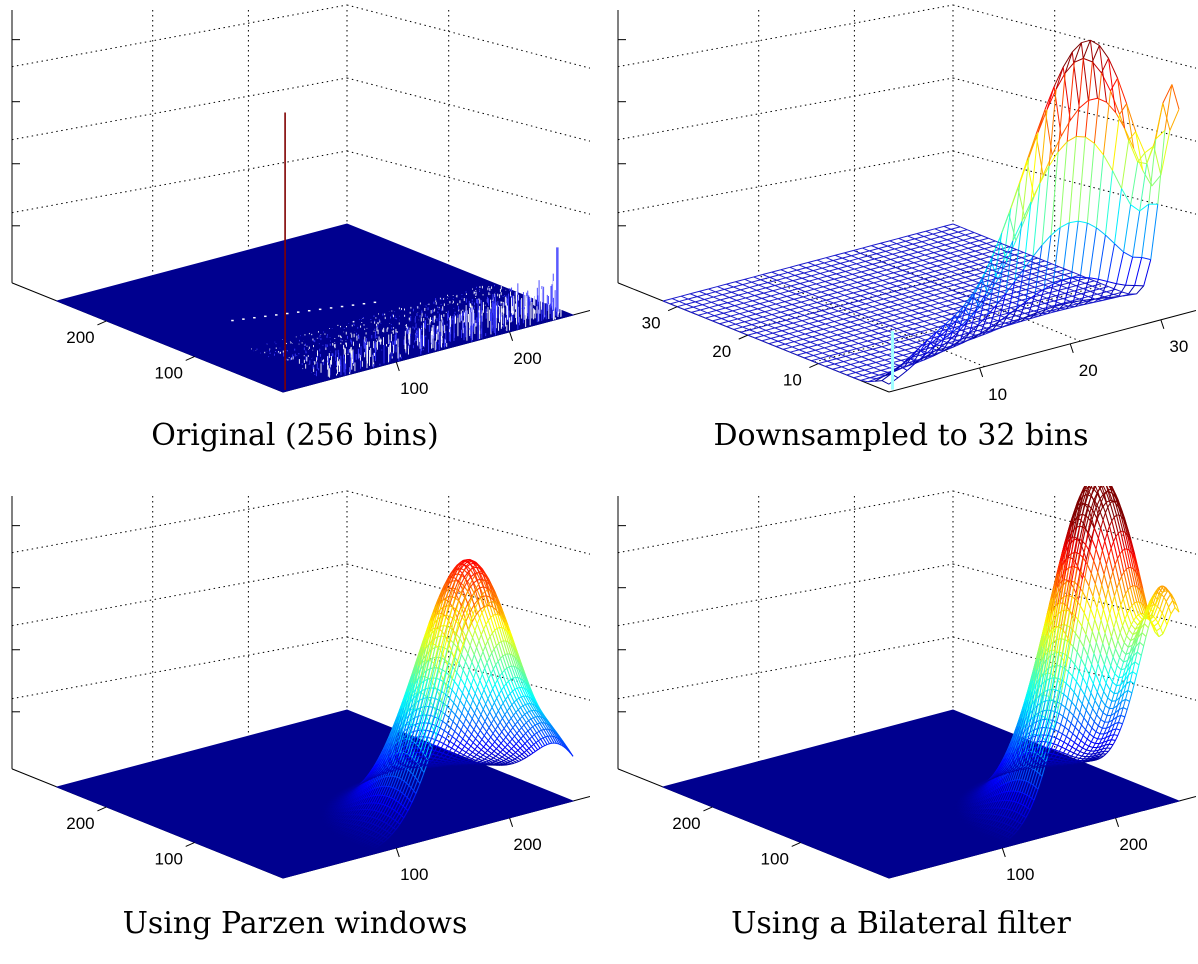 The width and height of the screenshot is (1198, 964). I want to click on down-x-tick-label-0: 10, so click(997, 394).